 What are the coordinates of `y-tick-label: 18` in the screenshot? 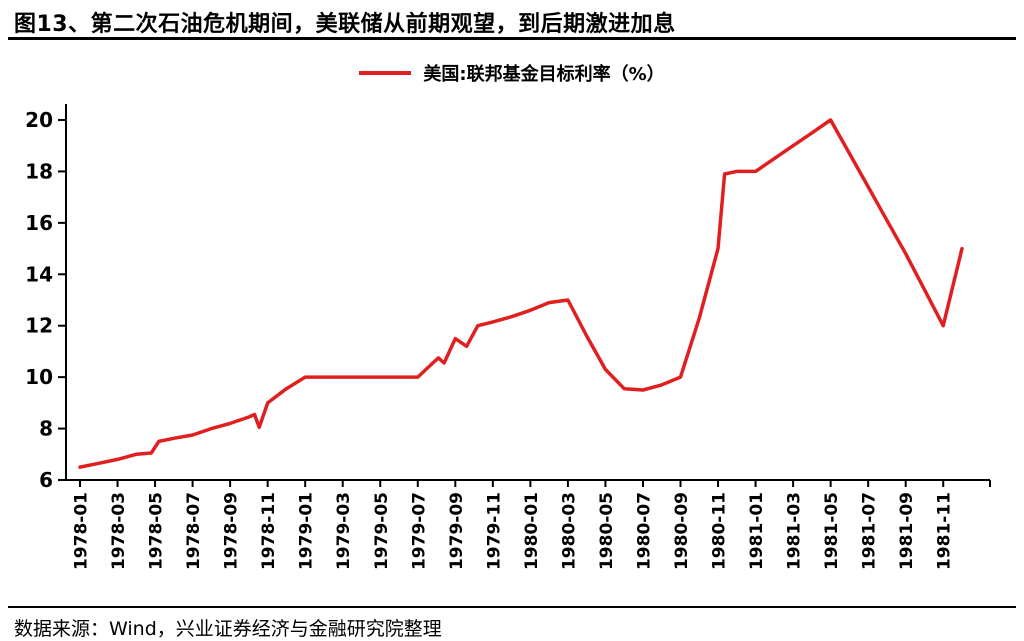 It's located at (39, 171).